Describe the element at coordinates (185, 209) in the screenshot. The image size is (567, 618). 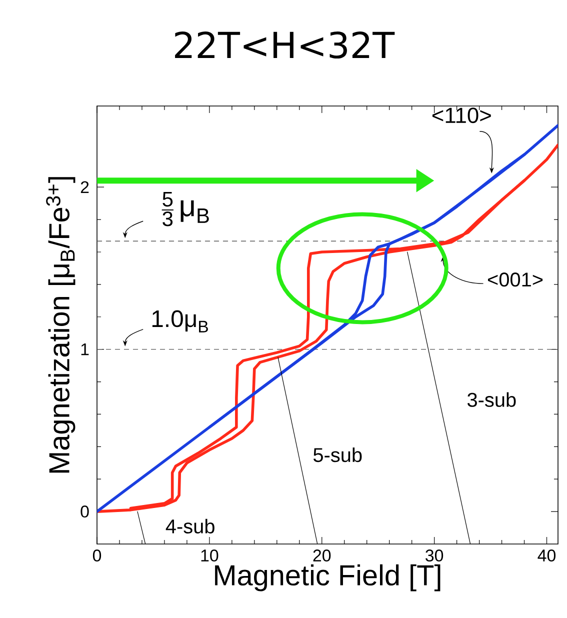
I see `ref-line-label: $\frac{\text{5}}{\text{3}}\,\text{μ}_{\text{B}}$` at that location.